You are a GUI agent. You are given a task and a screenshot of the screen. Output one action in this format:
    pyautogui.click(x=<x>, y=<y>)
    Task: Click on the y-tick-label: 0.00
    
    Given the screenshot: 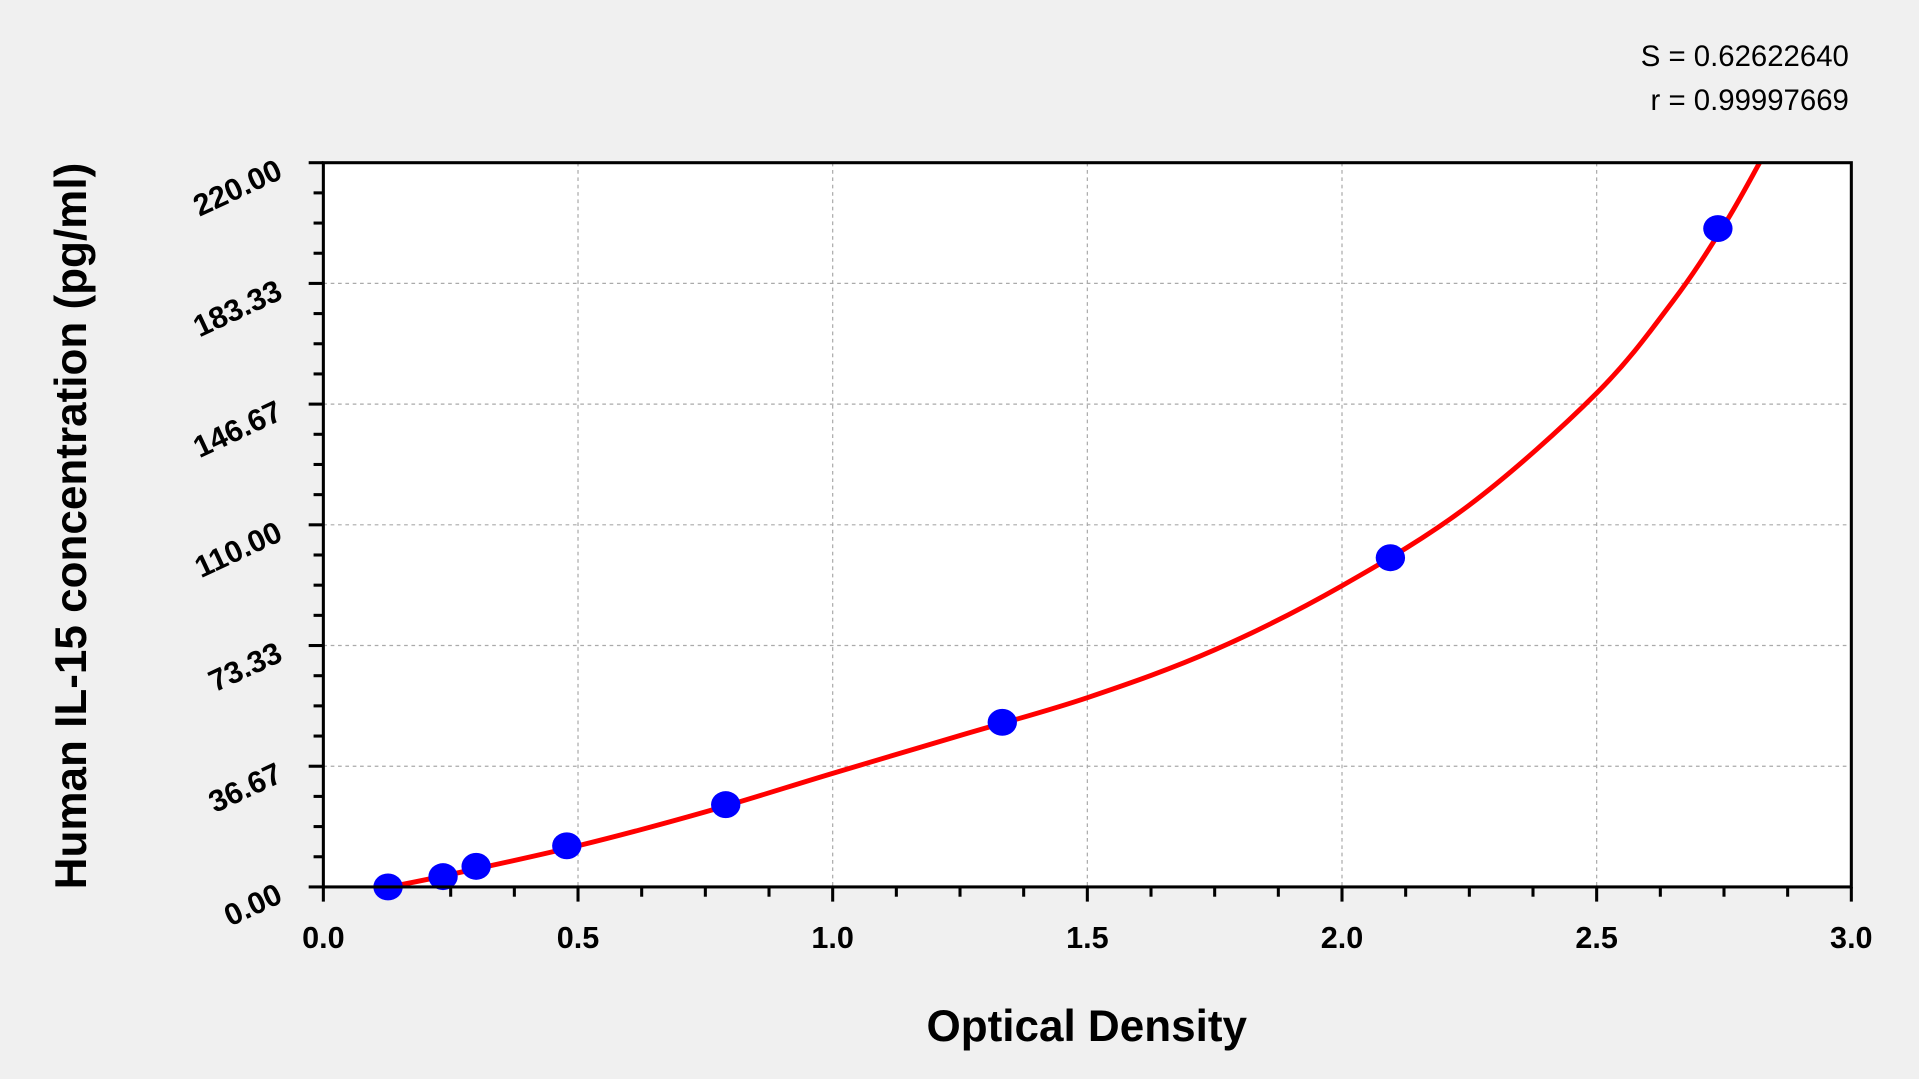 What is the action you would take?
    pyautogui.click(x=253, y=905)
    